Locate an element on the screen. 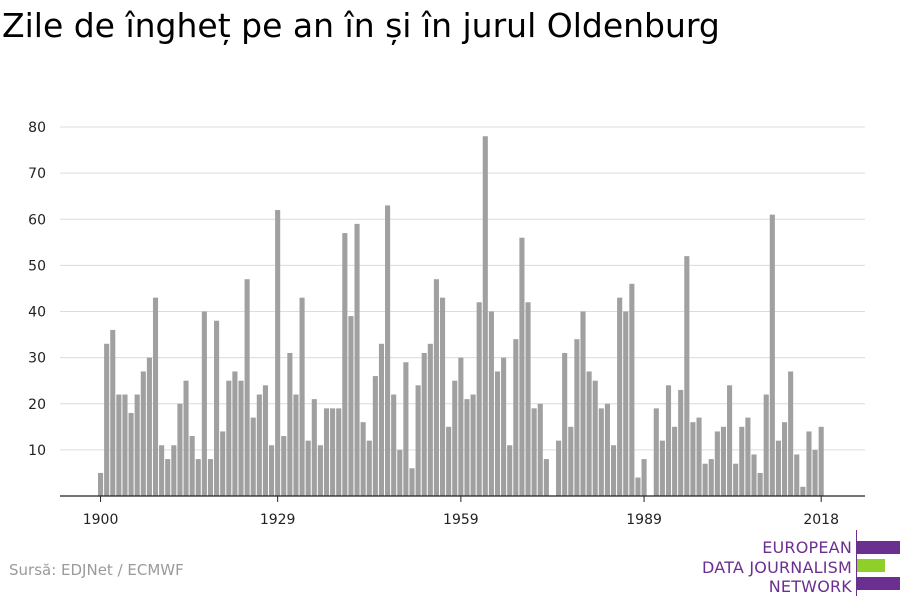 This screenshot has width=900, height=600. bar-1916 is located at coordinates (198, 477).